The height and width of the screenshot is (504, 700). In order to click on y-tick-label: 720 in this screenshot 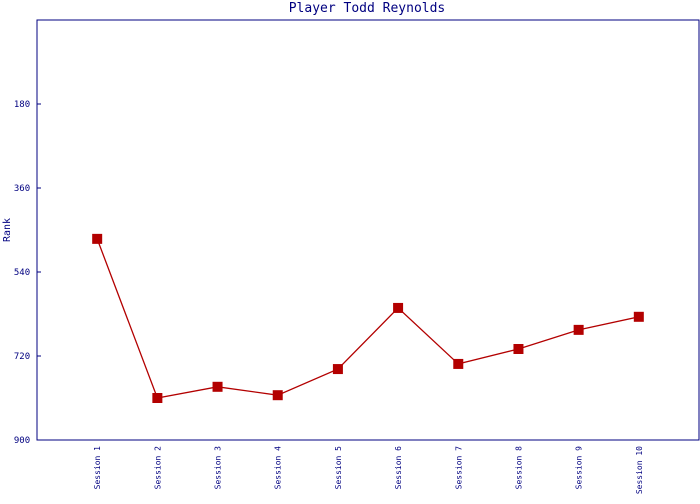, I will do `click(22, 357)`.